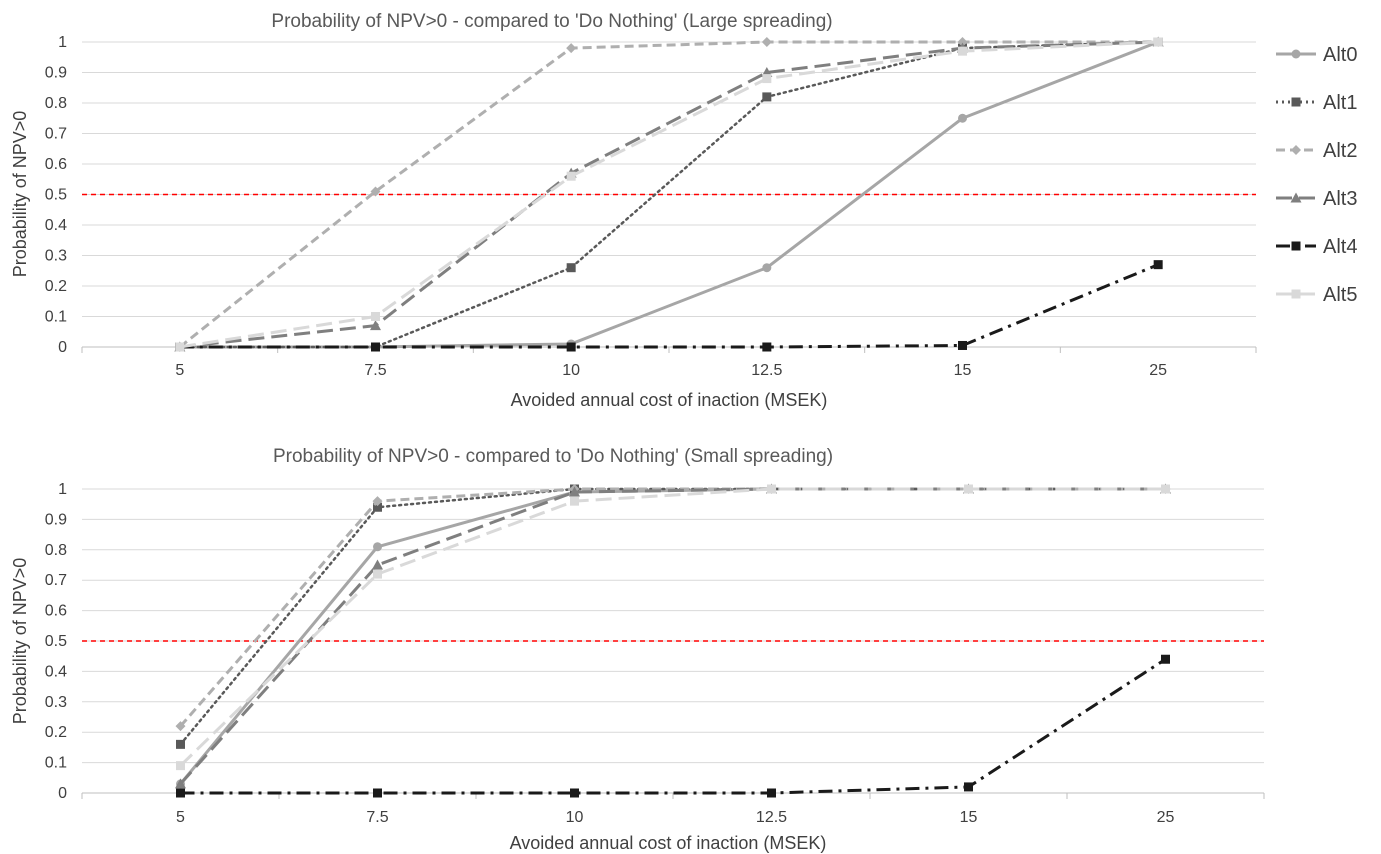  I want to click on legend-item-alt3: Alt3, so click(1316, 199).